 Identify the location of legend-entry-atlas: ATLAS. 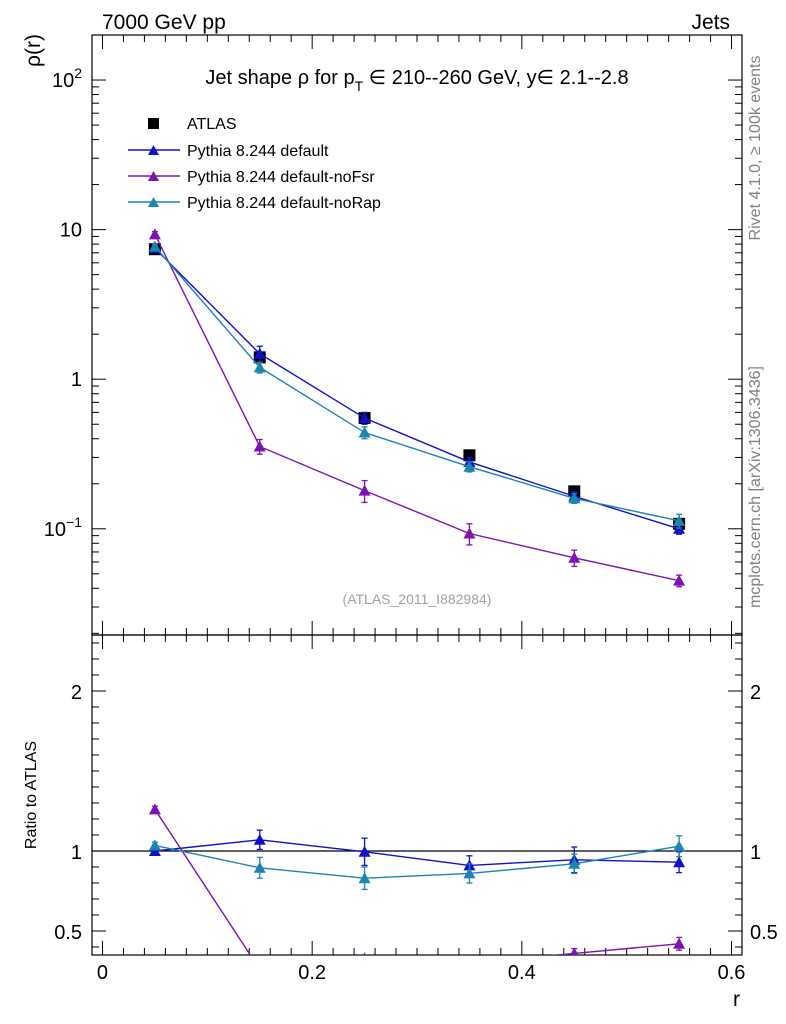
(192, 124).